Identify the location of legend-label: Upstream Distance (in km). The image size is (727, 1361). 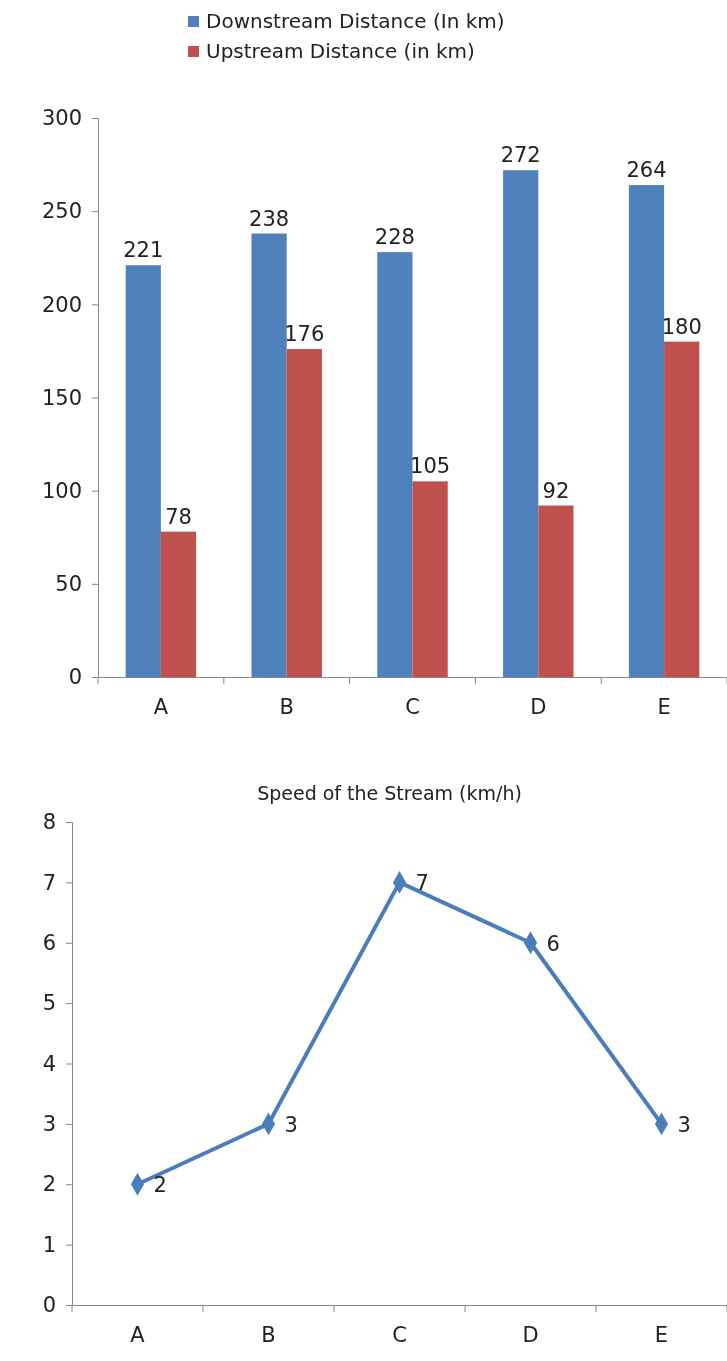
(340, 51).